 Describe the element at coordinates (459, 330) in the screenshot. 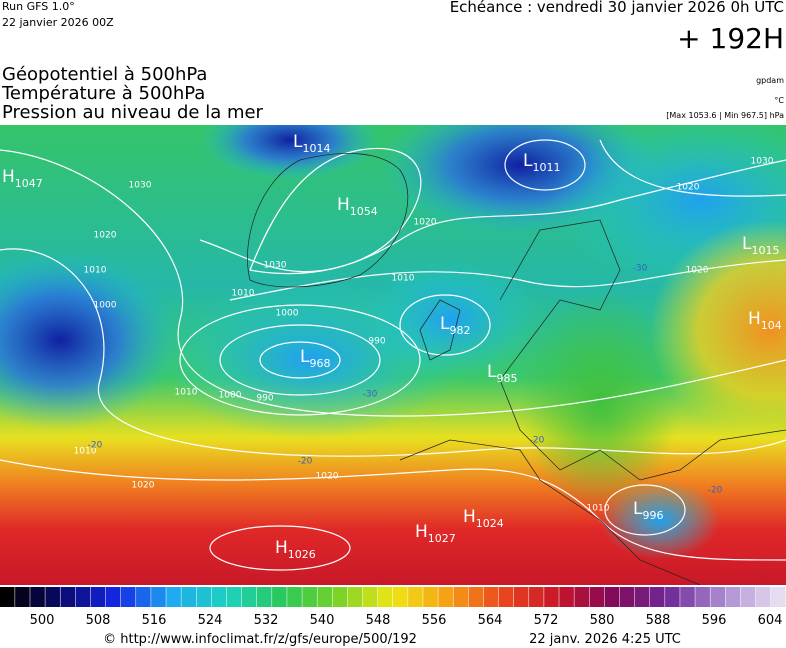

I see `center-value: 982` at that location.